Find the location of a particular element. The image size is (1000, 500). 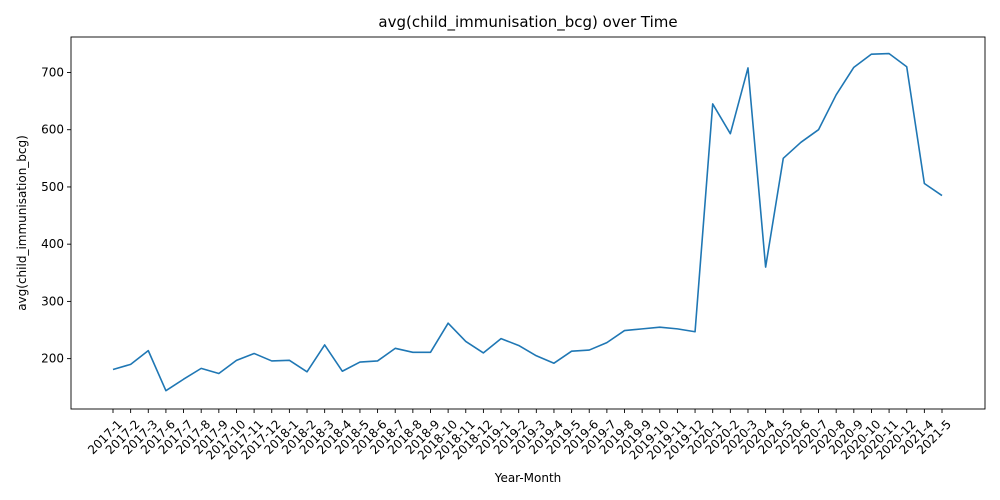

y-axis-label: avg(child_immunisation_bcg) is located at coordinates (22, 223).